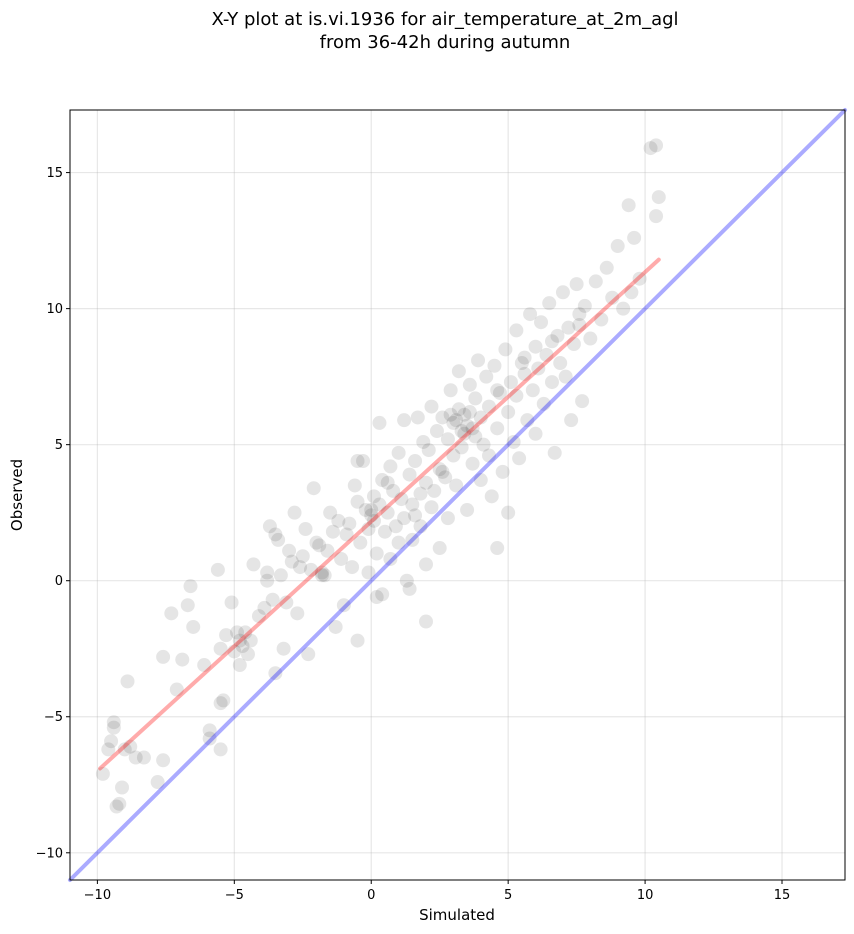  Describe the element at coordinates (645, 895) in the screenshot. I see `x-tick-label: 10` at that location.